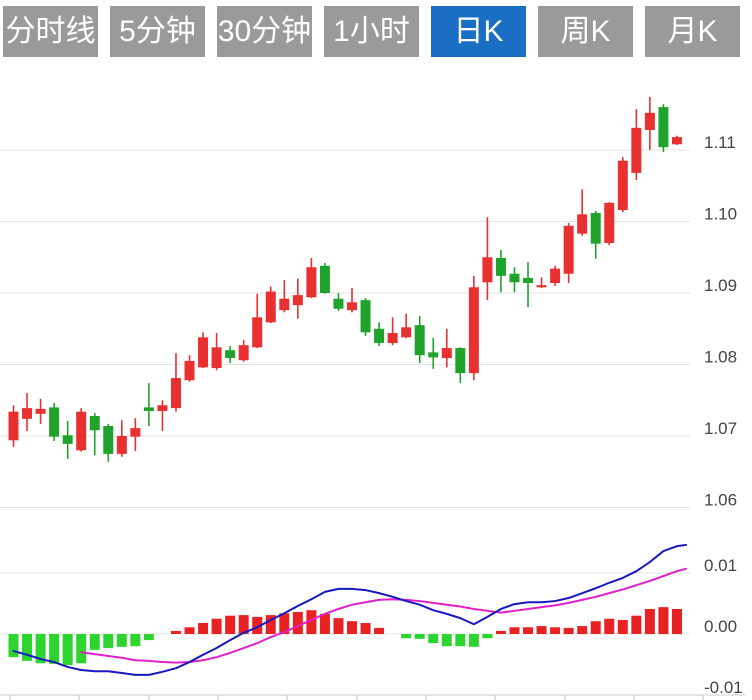 Image resolution: width=752 pixels, height=700 pixels. Describe the element at coordinates (720, 321) in the screenshot. I see `price-axis-labels: 1.11 1.10 1.09 1.08 1.07 1.06` at that location.